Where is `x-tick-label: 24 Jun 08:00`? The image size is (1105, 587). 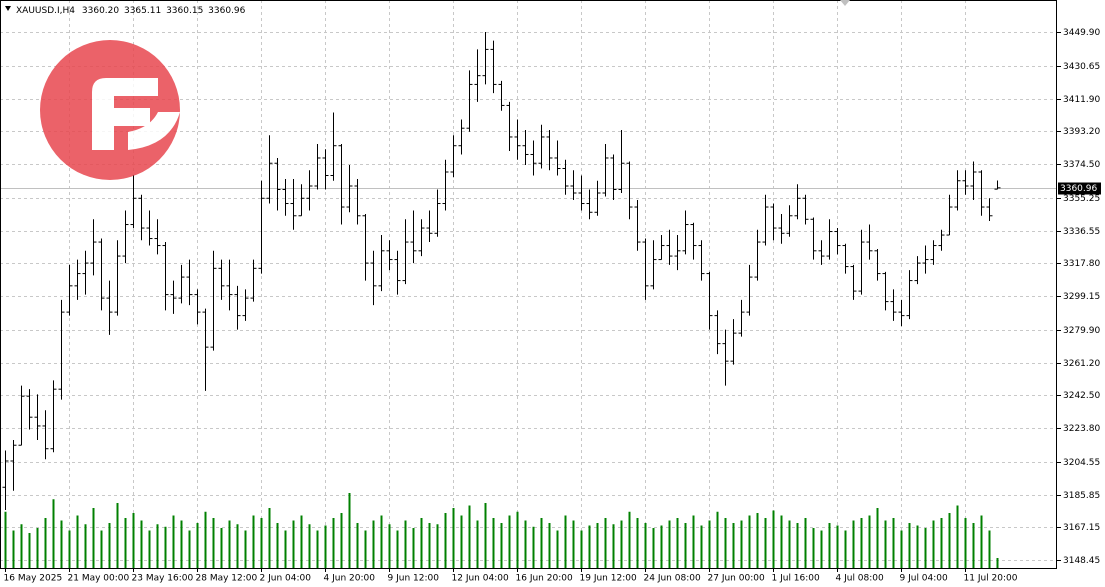 x-tick-label: 24 Jun 08:00 is located at coordinates (672, 579).